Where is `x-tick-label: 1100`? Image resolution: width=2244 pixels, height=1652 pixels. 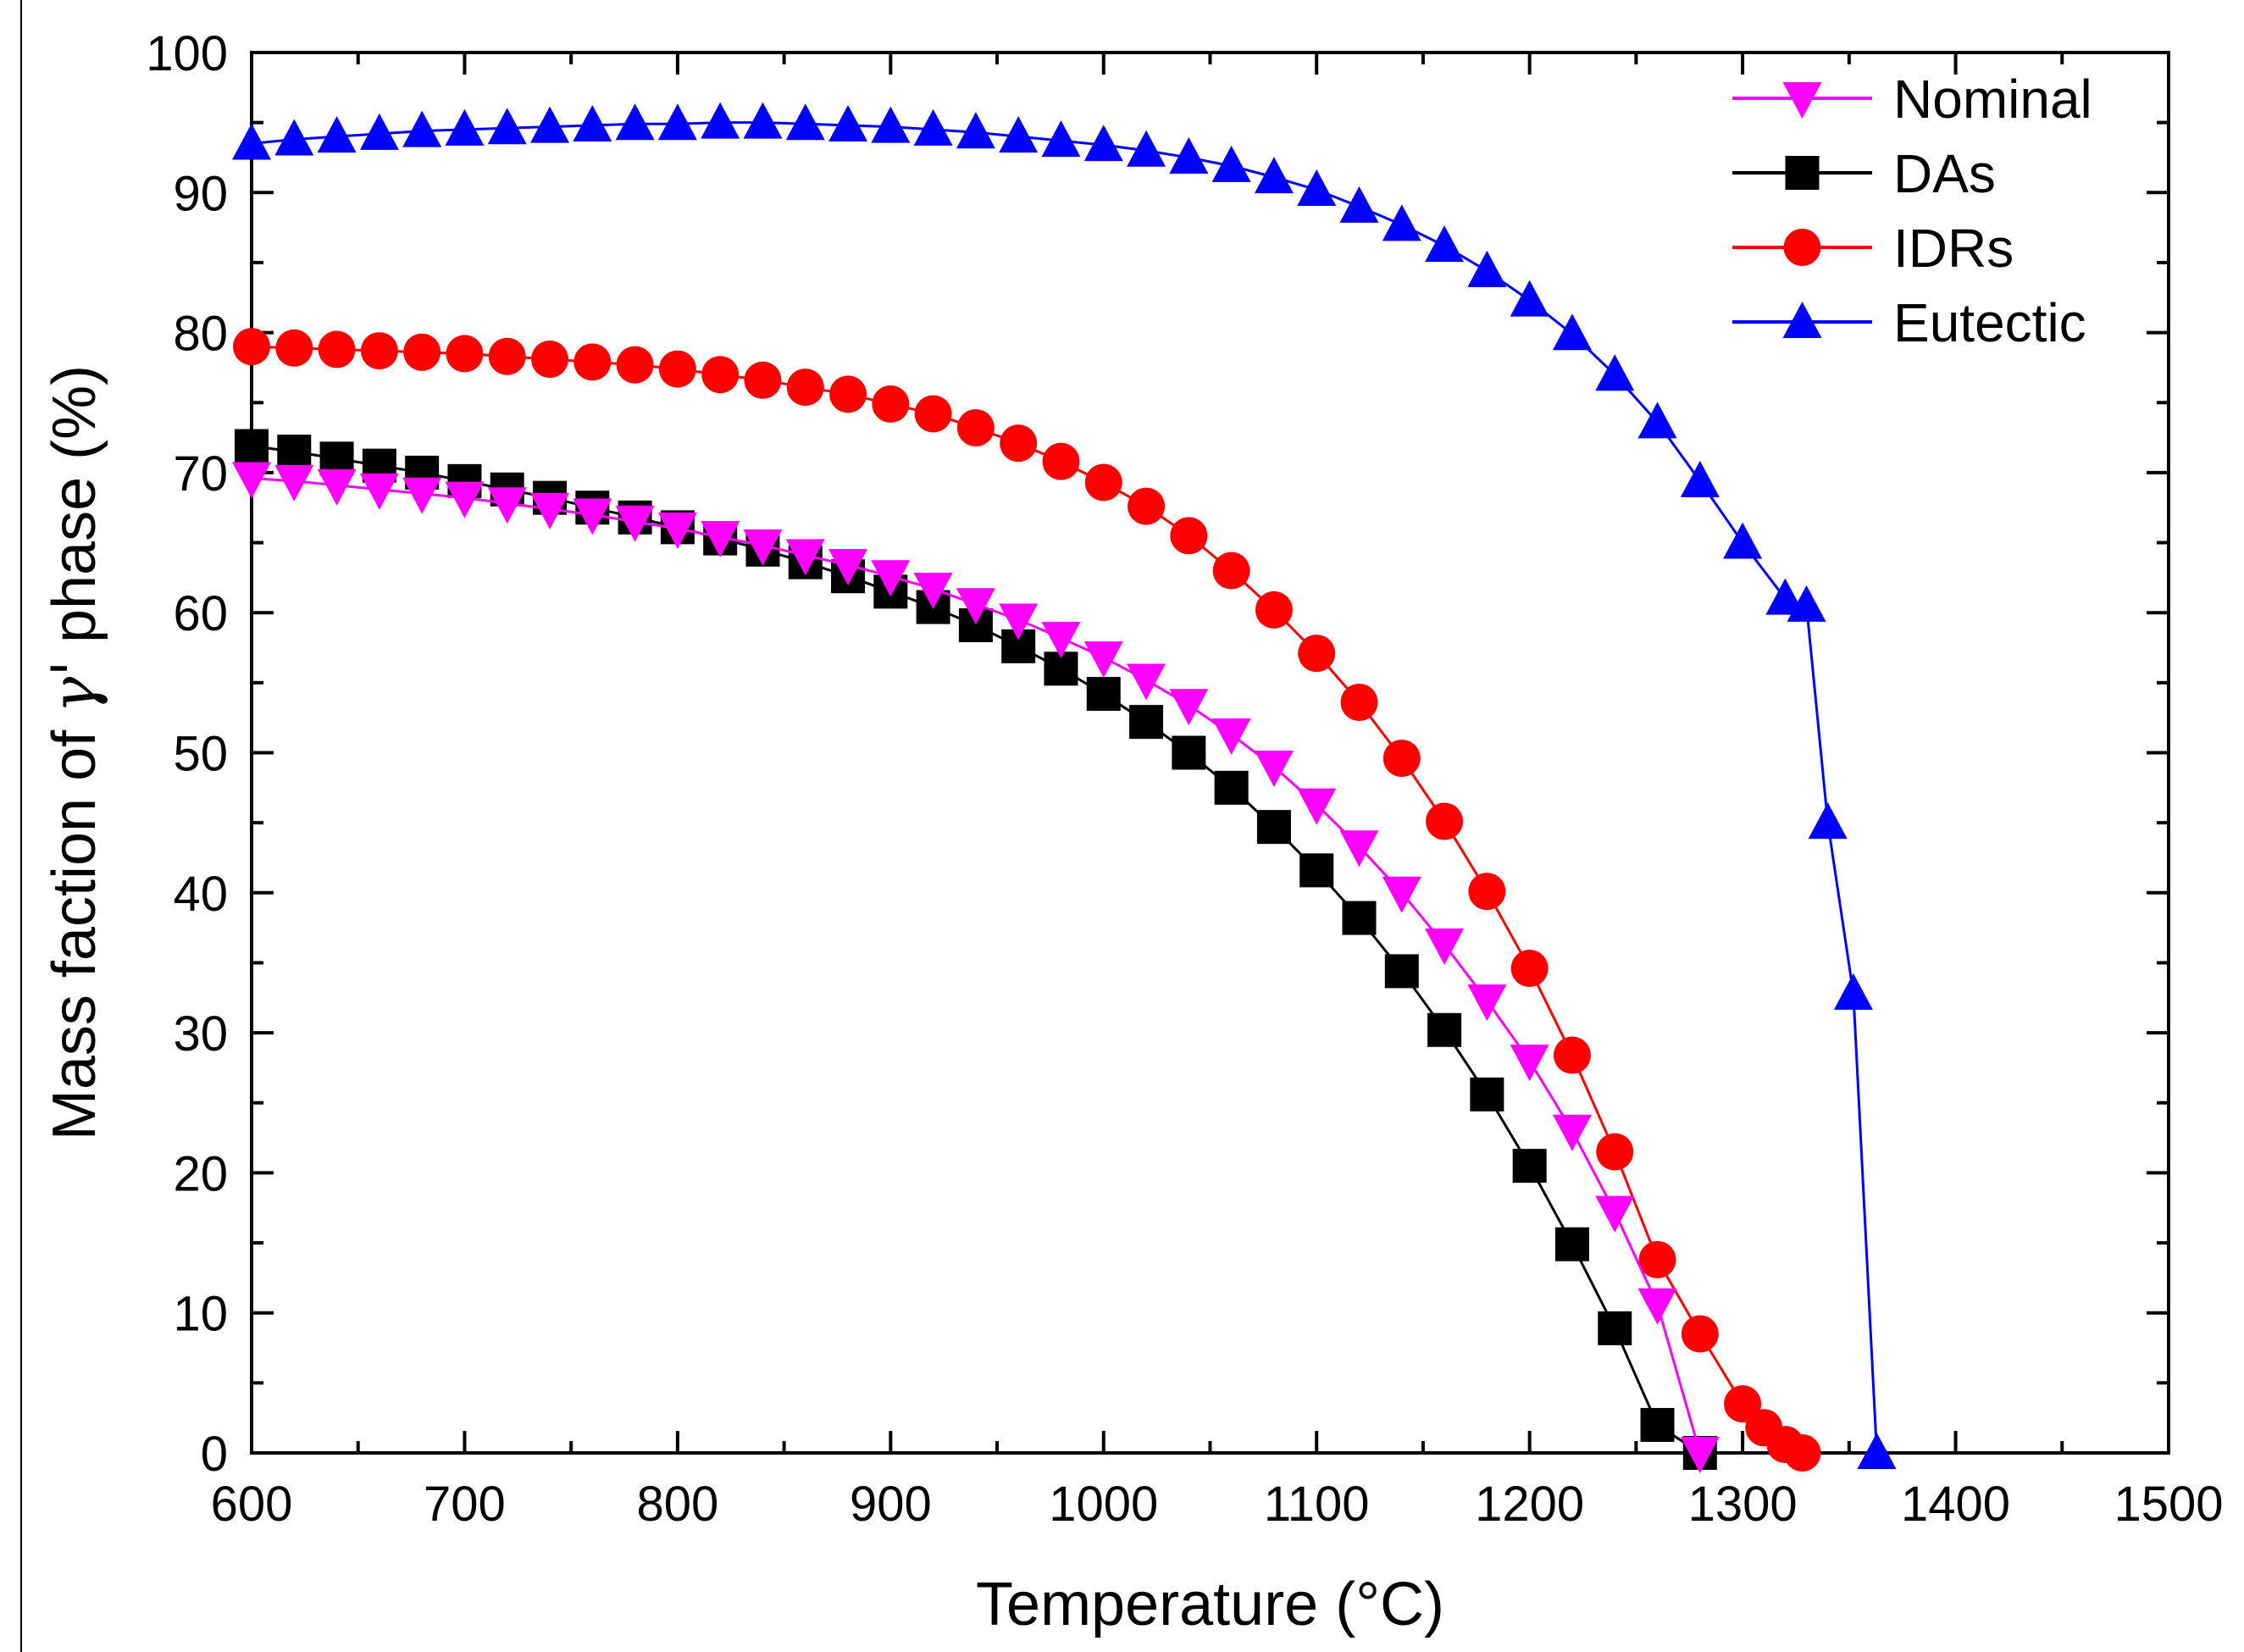
x-tick-label: 1100 is located at coordinates (1317, 1504).